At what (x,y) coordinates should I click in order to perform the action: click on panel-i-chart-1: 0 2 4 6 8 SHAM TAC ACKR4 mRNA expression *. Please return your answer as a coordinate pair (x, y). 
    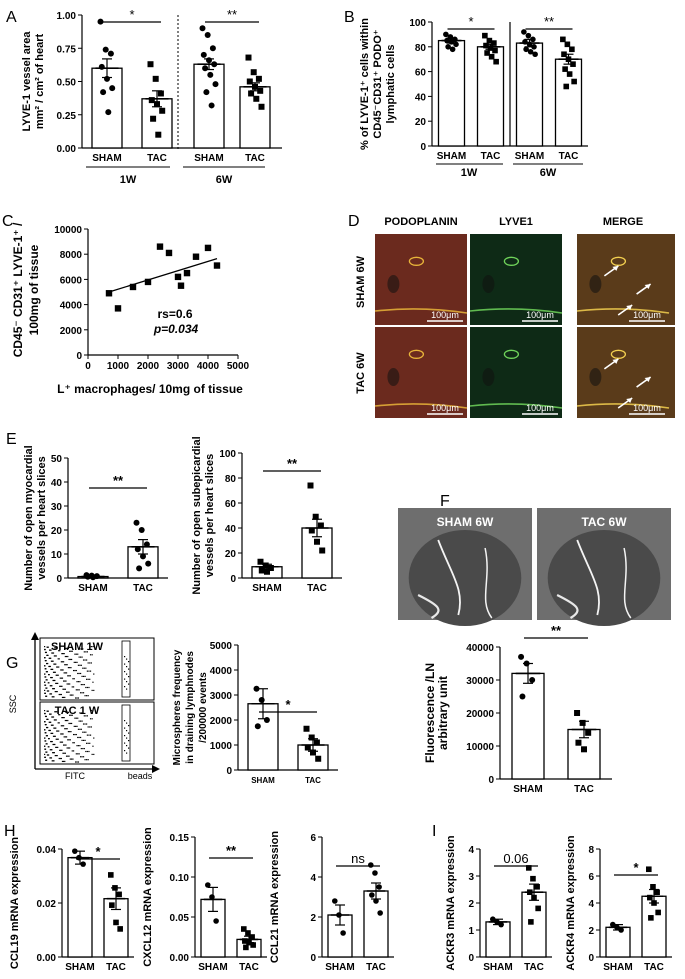
    Looking at the image, I should click on (618, 904).